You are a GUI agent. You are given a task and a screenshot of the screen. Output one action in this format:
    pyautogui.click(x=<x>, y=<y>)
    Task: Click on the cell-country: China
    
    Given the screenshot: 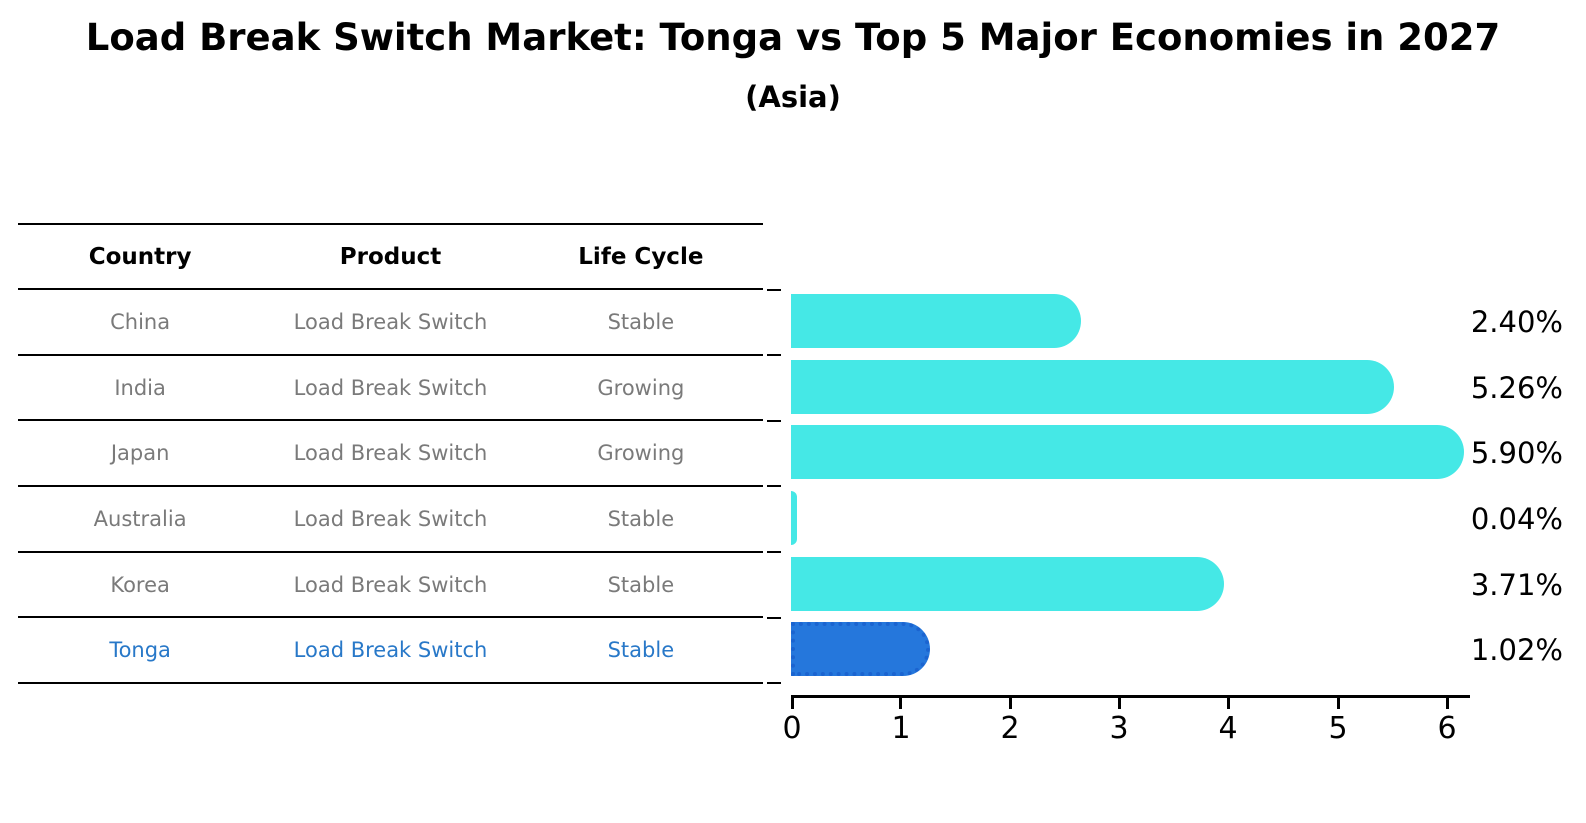 What is the action you would take?
    pyautogui.click(x=140, y=321)
    